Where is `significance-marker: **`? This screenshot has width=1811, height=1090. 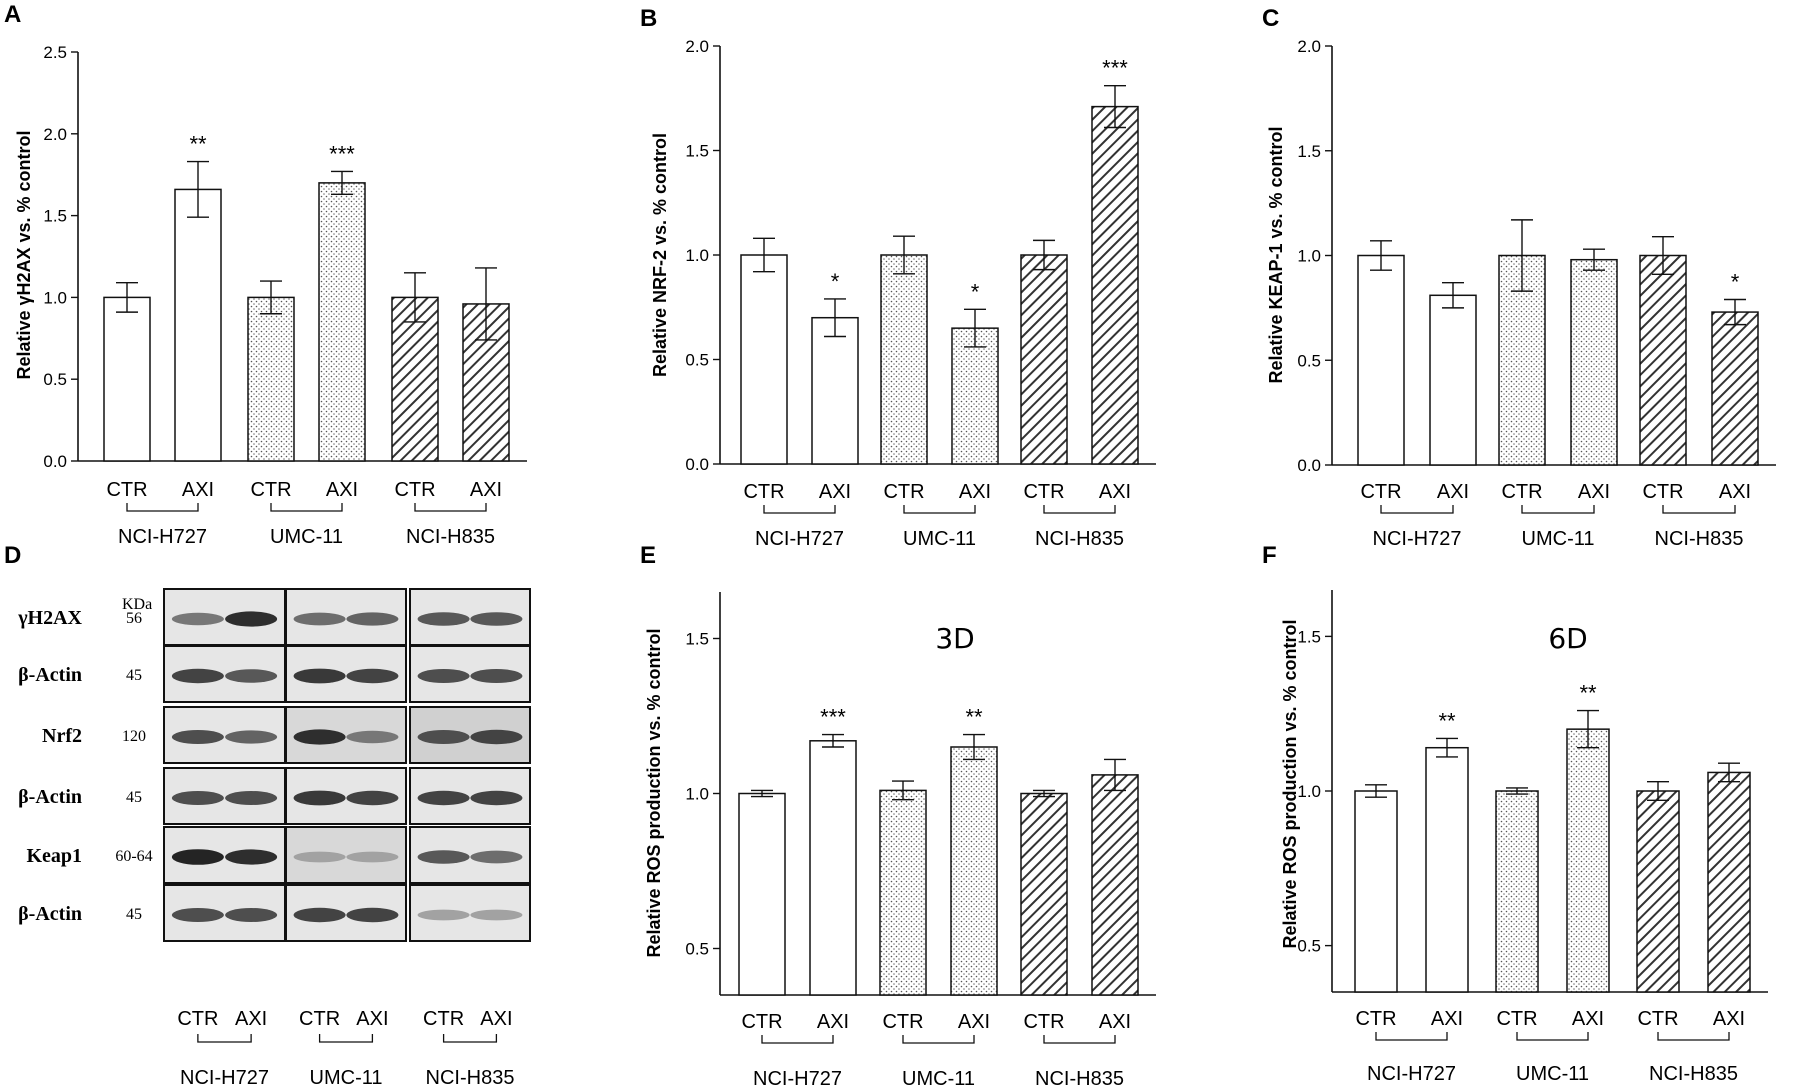 significance-marker: ** is located at coordinates (1588, 693).